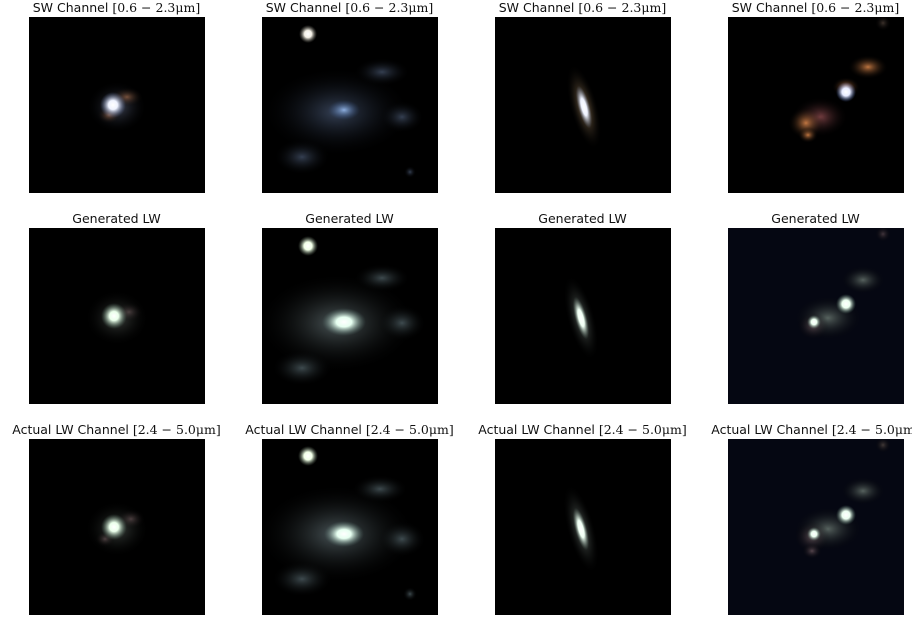  I want to click on subplot-sw-col2: SW Channel [0.6 − 2.3μm], so click(349, 105).